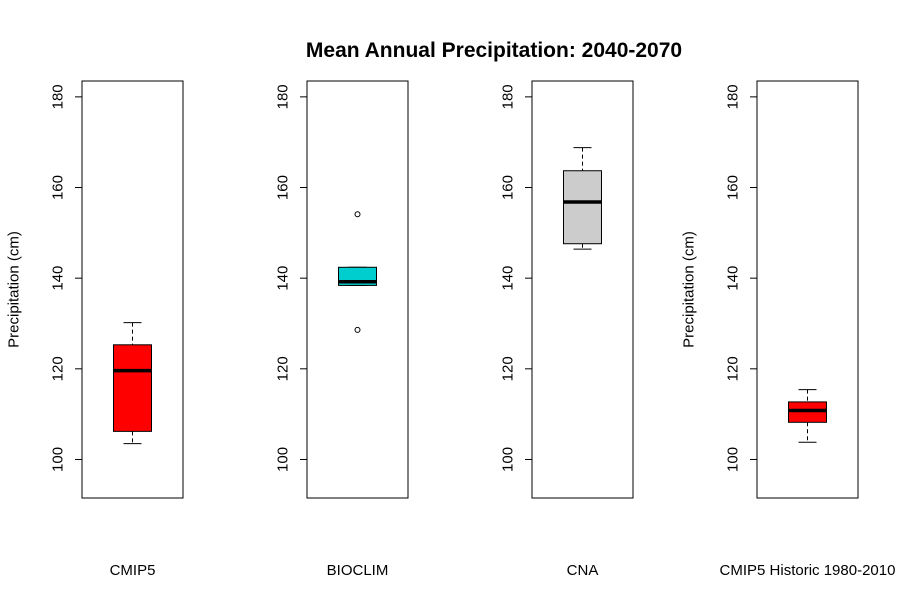  What do you see at coordinates (133, 570) in the screenshot?
I see `x-category-label: CMIP5` at bounding box center [133, 570].